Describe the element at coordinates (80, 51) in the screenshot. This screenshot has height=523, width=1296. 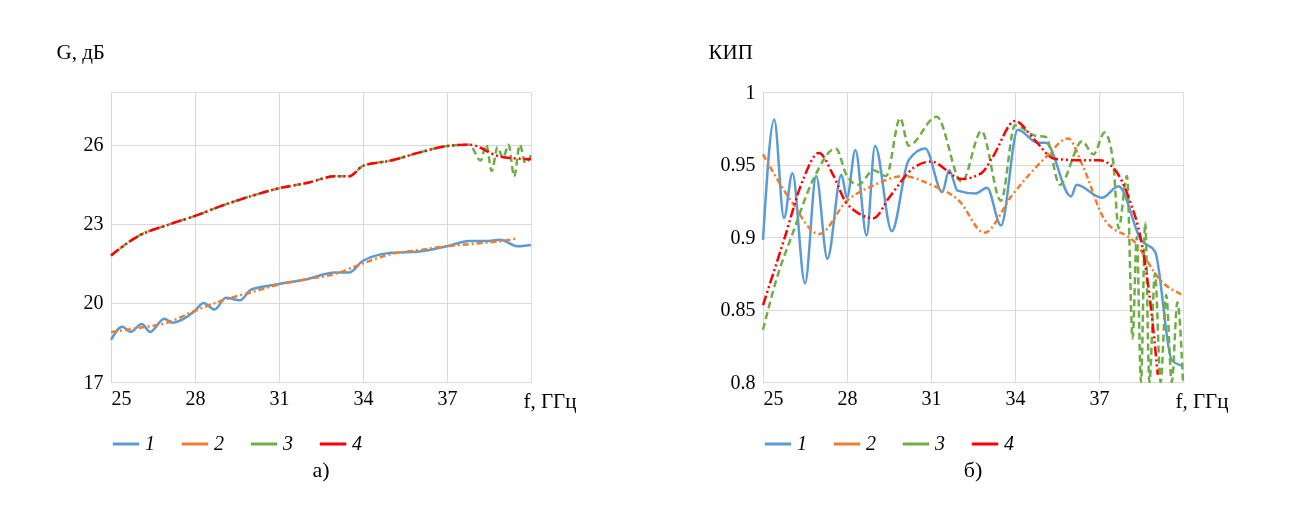
I see `y-axis-title: G, дБ` at that location.